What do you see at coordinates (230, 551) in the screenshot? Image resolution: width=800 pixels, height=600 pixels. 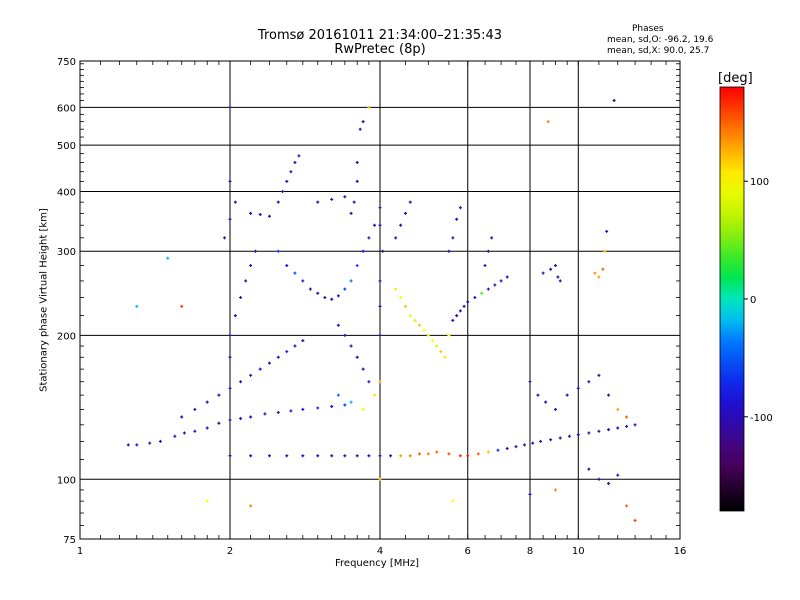 I see `x-tick-label: 2` at bounding box center [230, 551].